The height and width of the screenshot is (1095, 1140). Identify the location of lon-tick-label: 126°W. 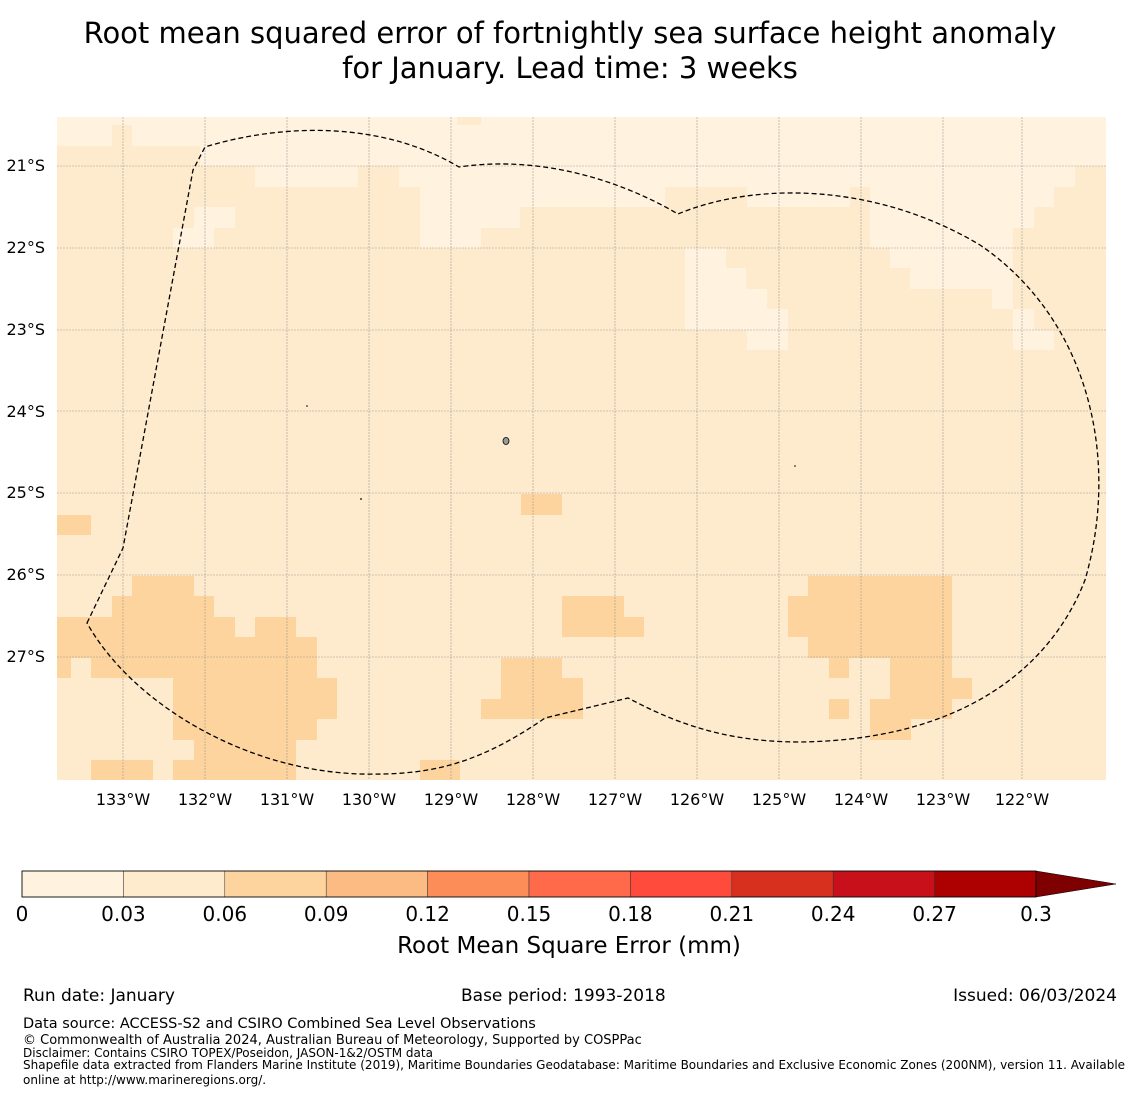
(697, 799).